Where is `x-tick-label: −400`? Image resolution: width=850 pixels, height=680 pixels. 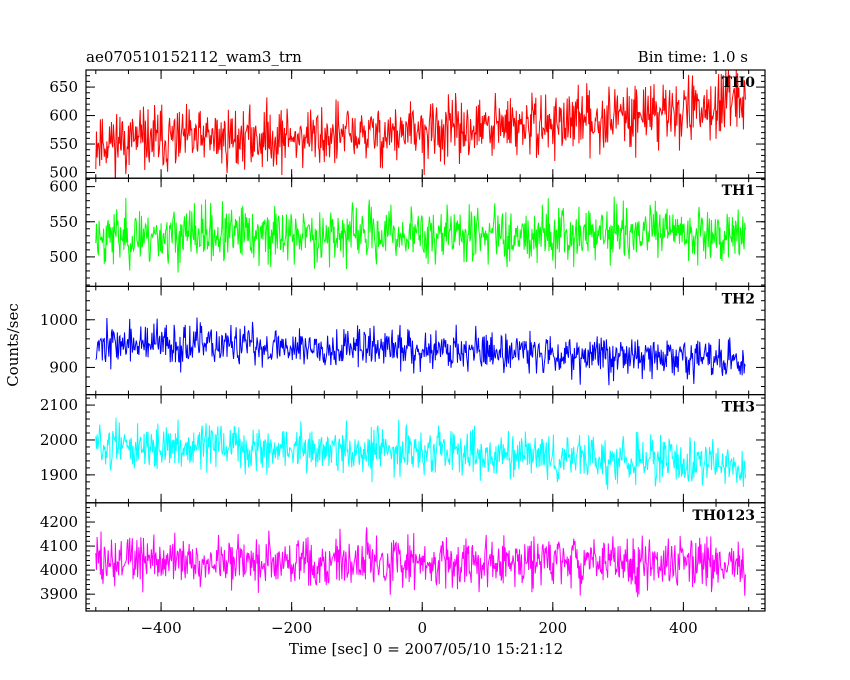
x-tick-label: −400 is located at coordinates (160, 628).